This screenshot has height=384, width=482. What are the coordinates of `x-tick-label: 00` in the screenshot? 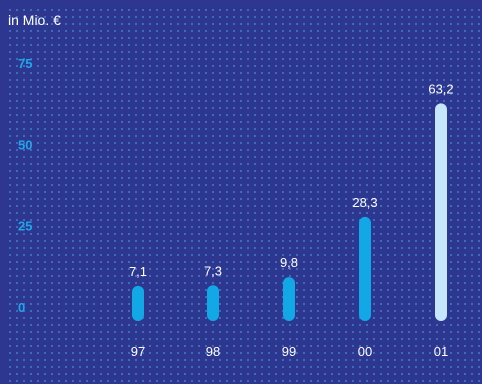 It's located at (365, 351).